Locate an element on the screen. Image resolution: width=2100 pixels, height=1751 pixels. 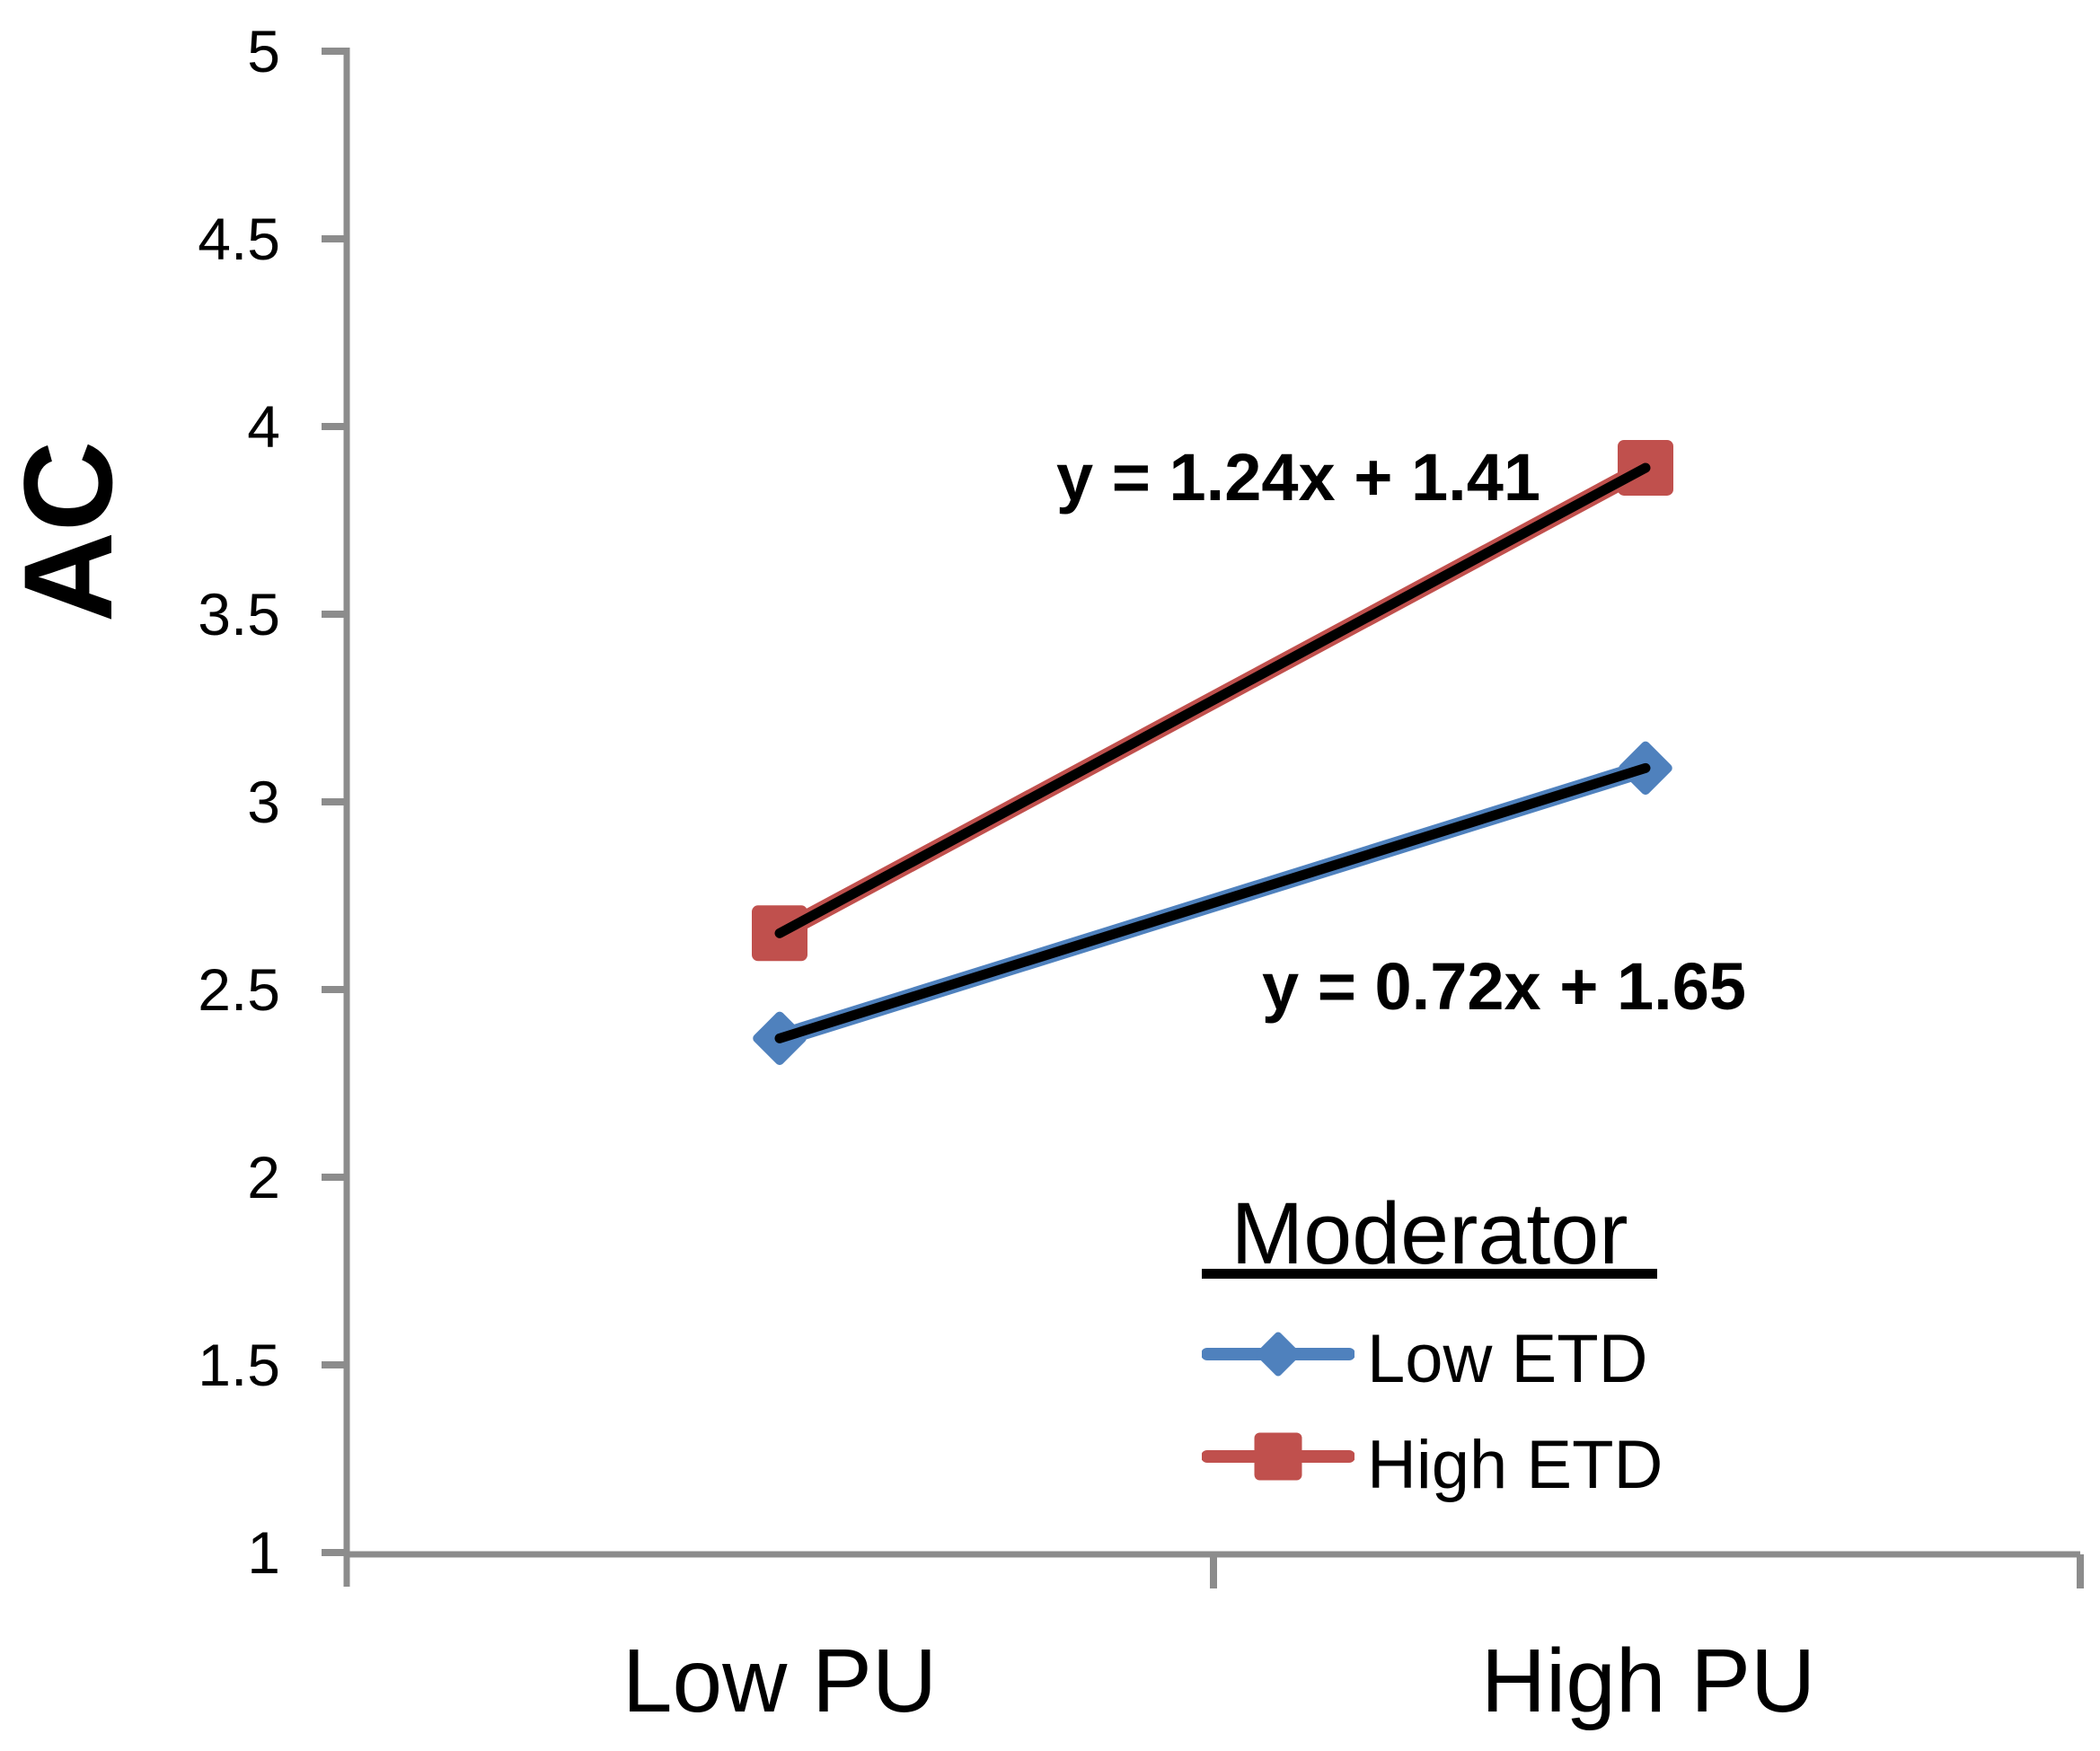
legend-square-icon is located at coordinates (1278, 1456).